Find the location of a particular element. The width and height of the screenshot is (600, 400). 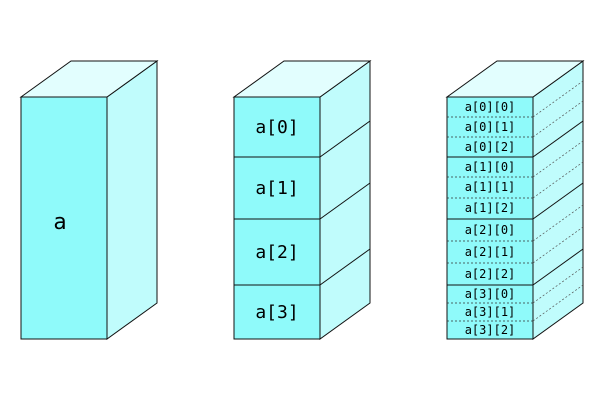

matrix-label-3-1: a[3][1] is located at coordinates (490, 312).